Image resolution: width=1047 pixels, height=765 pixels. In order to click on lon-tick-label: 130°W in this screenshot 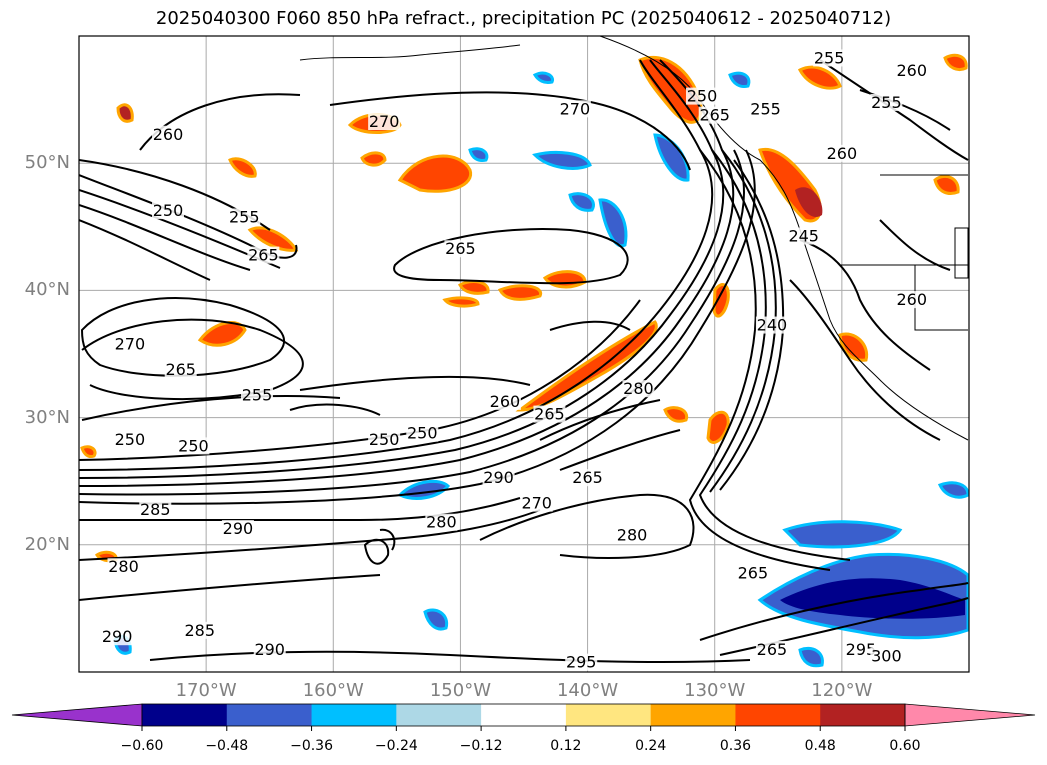, I will do `click(715, 690)`.